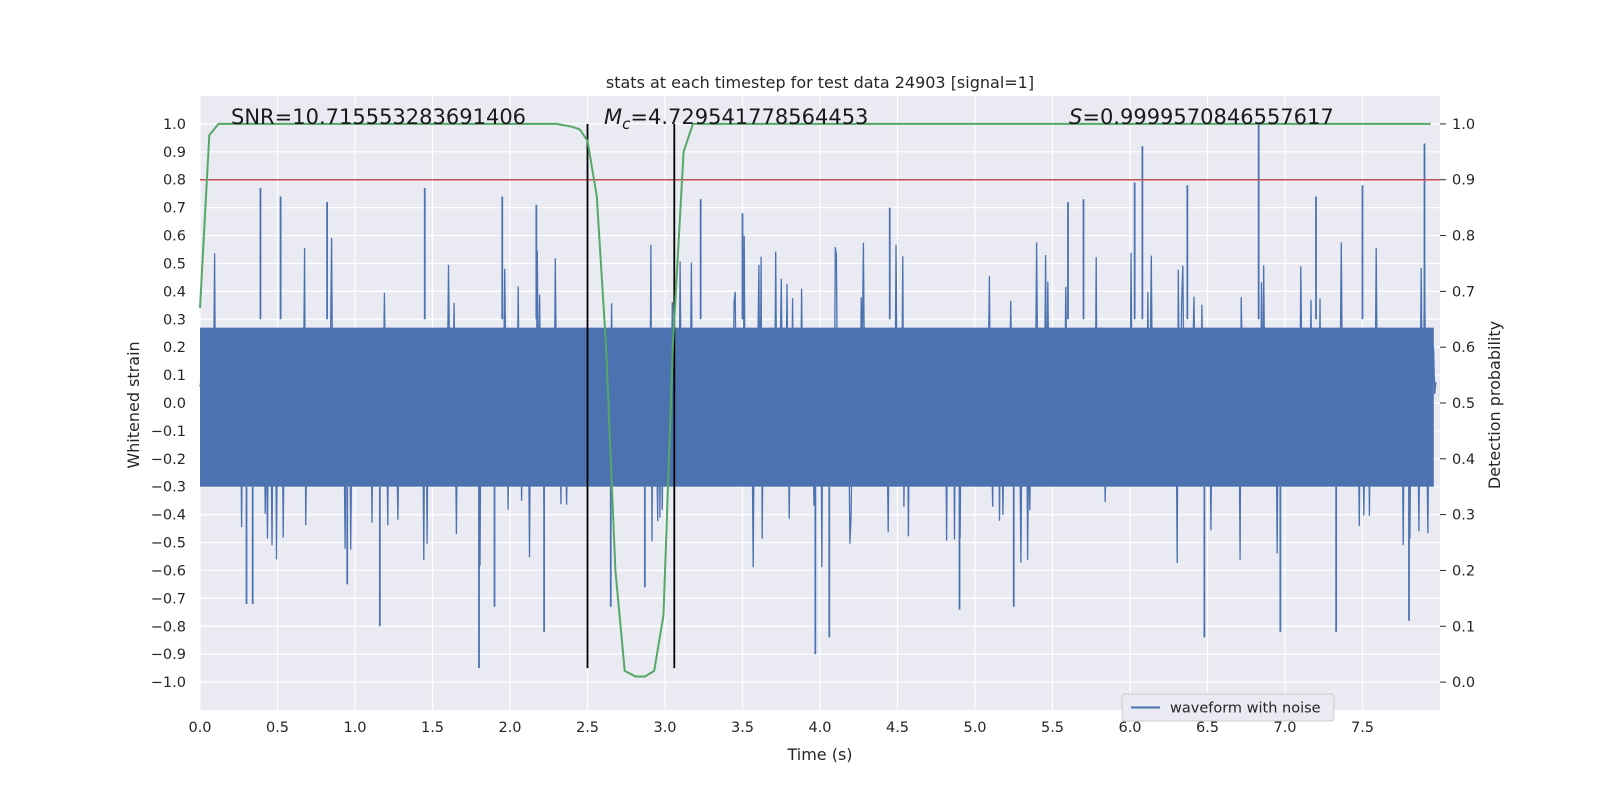 This screenshot has width=1600, height=804. Describe the element at coordinates (168, 460) in the screenshot. I see `y-left-tick-label: −0.2` at that location.